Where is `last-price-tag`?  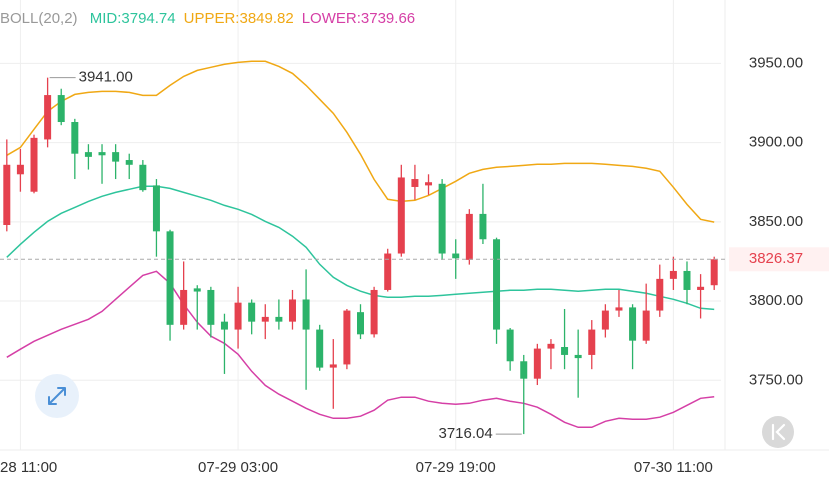
last-price-tag is located at coordinates (779, 259).